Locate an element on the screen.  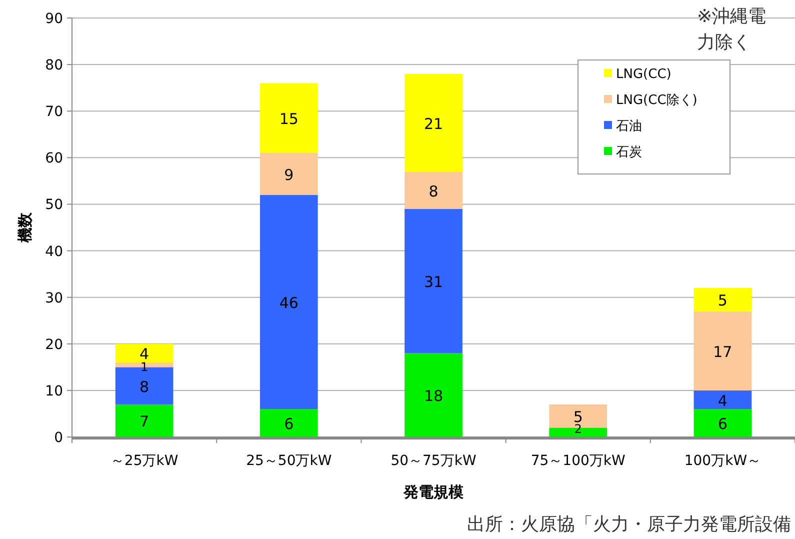
y-tick-label: 60 is located at coordinates (54, 158).